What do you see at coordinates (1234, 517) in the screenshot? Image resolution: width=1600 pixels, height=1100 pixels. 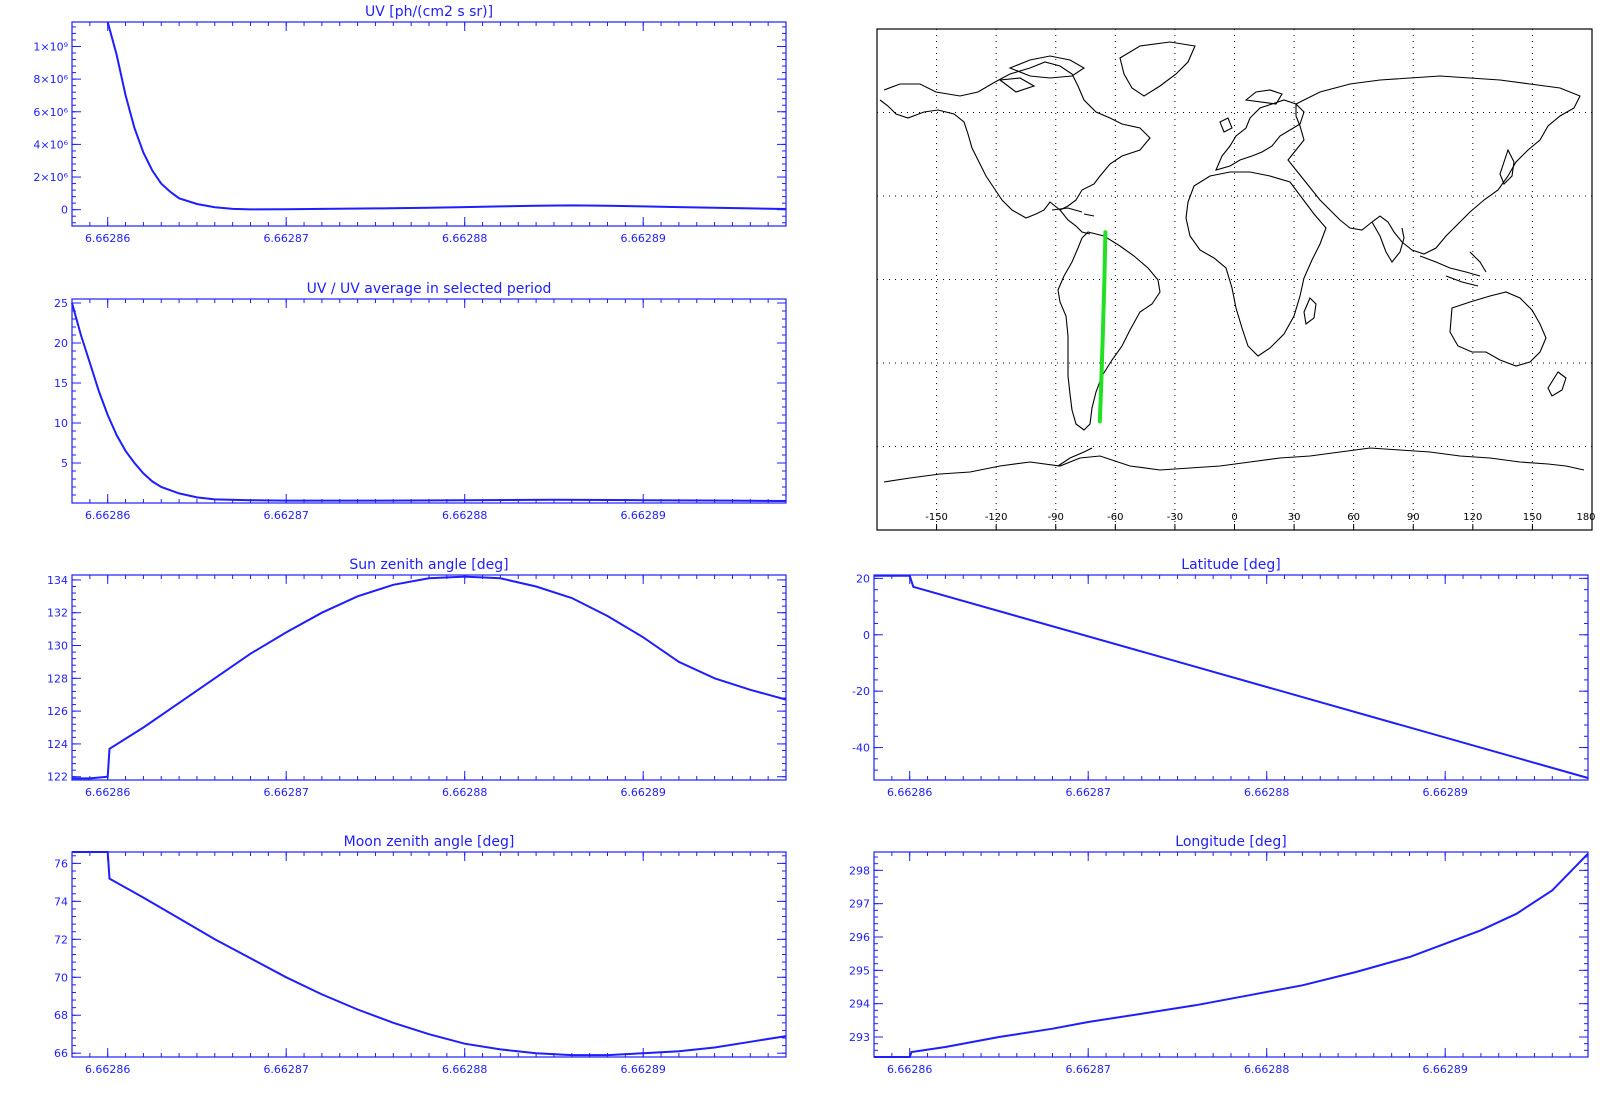 I see `map-lon-tick-label: 0` at bounding box center [1234, 517].